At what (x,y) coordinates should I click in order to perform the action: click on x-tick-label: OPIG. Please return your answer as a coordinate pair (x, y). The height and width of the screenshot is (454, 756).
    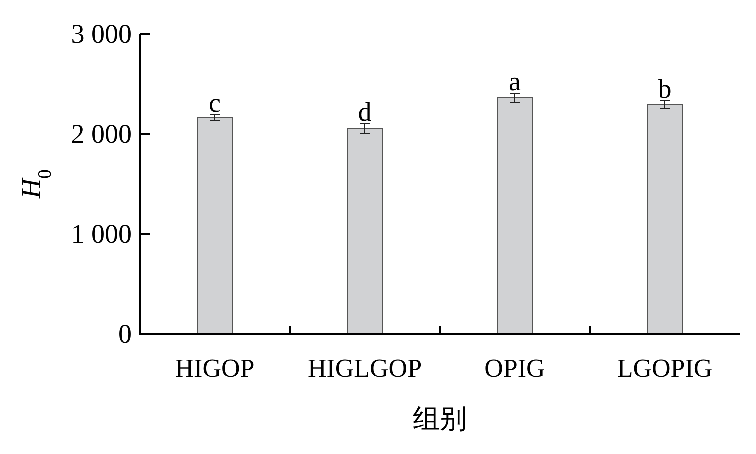
    Looking at the image, I should click on (515, 368).